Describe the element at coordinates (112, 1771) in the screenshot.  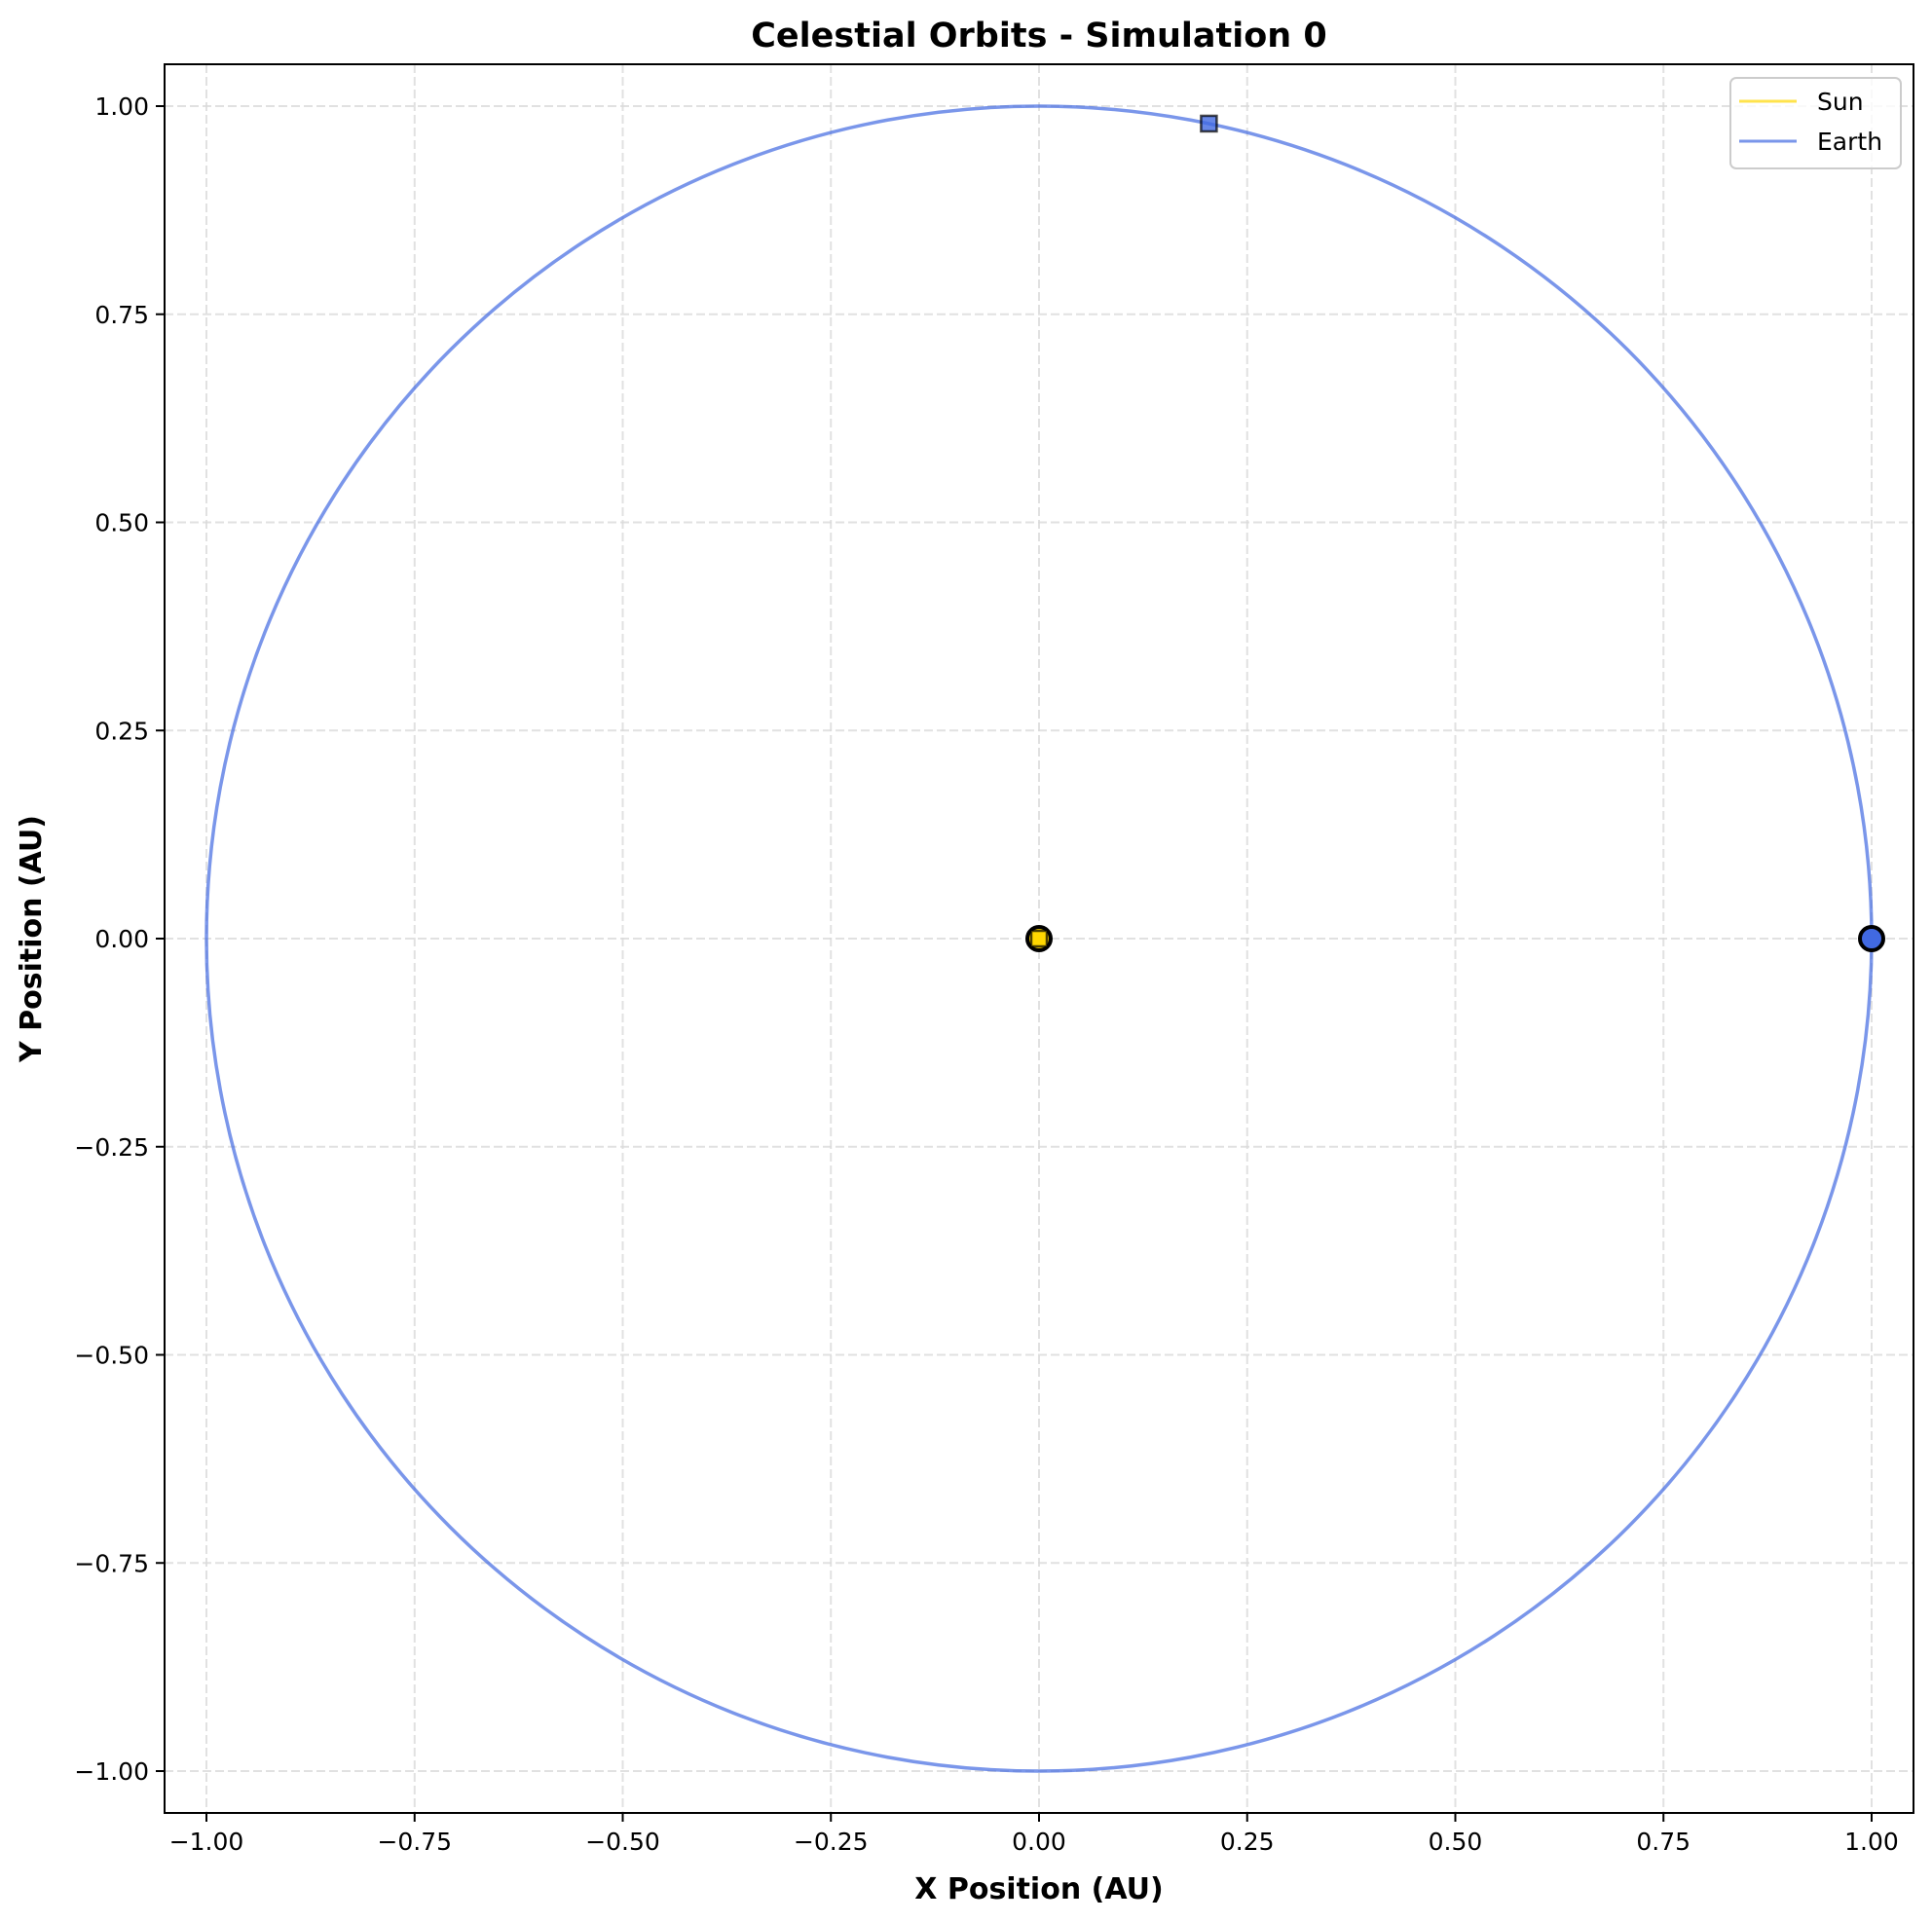
I see `y-tick-label: −1.00` at that location.